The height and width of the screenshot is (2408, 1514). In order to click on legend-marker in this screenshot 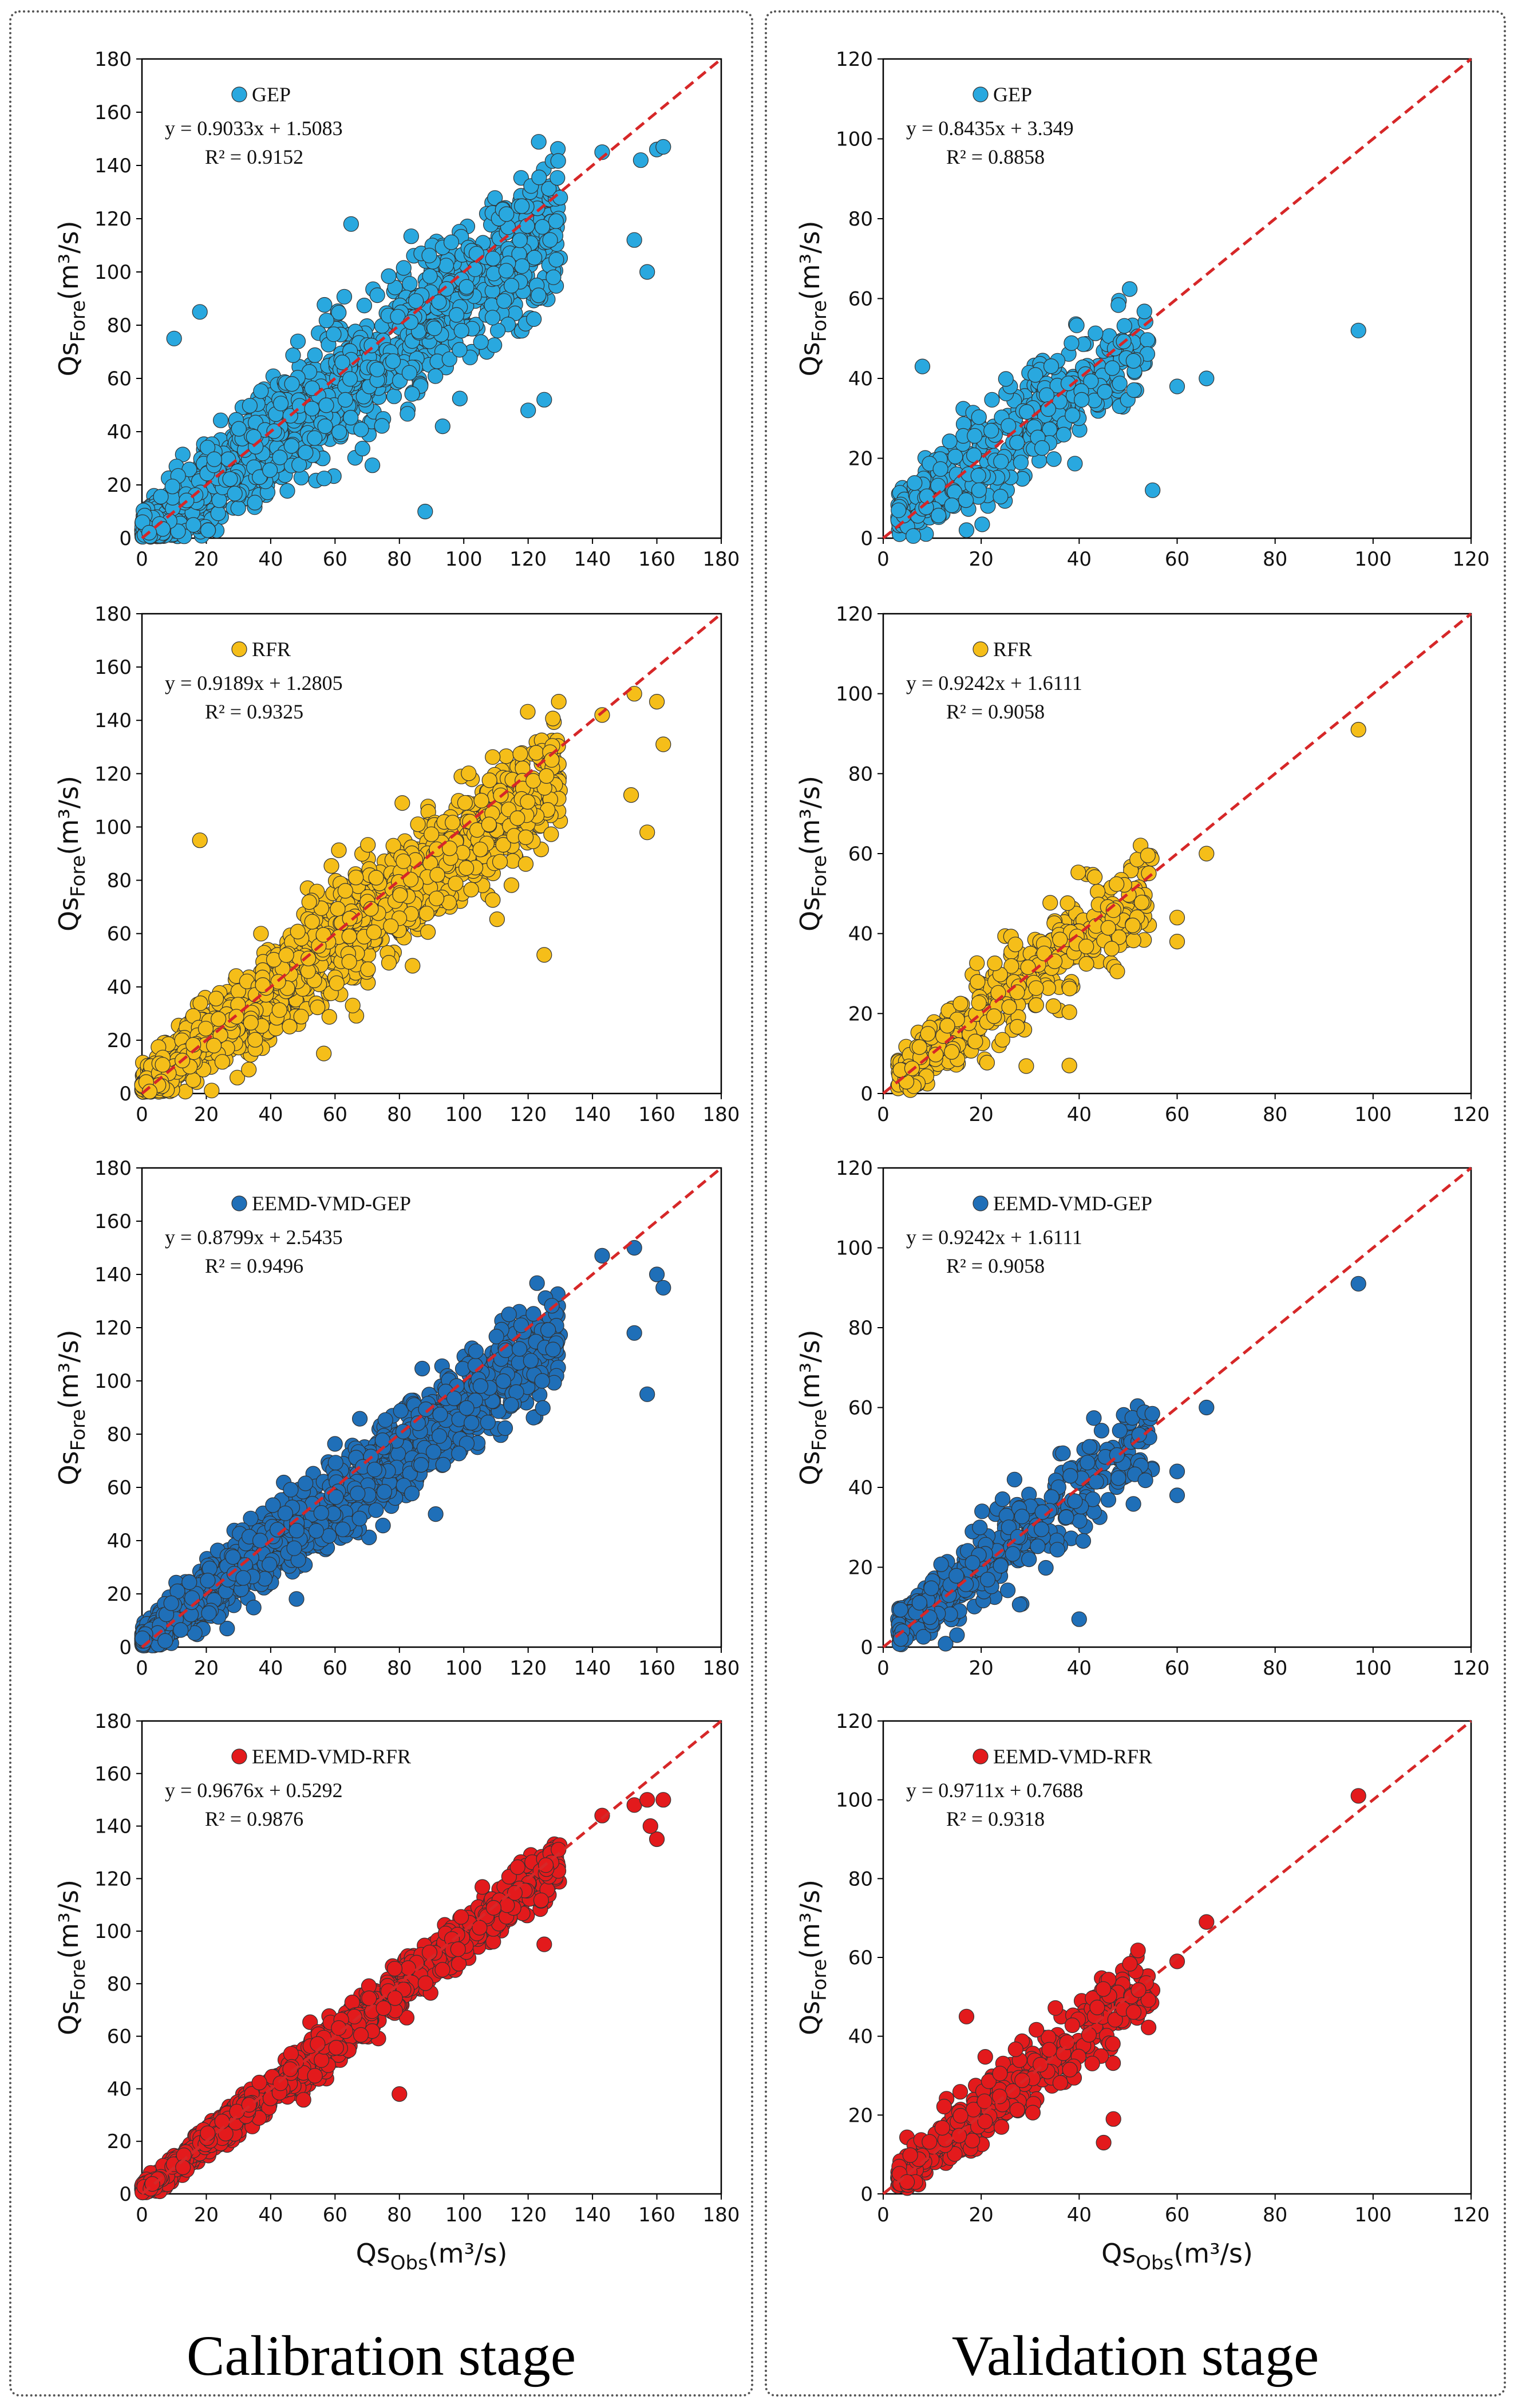, I will do `click(981, 94)`.